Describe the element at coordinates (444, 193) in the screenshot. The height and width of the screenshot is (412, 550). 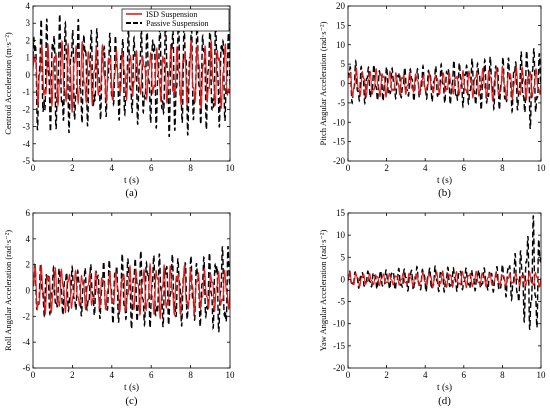
I see `panel-label: (b)` at that location.